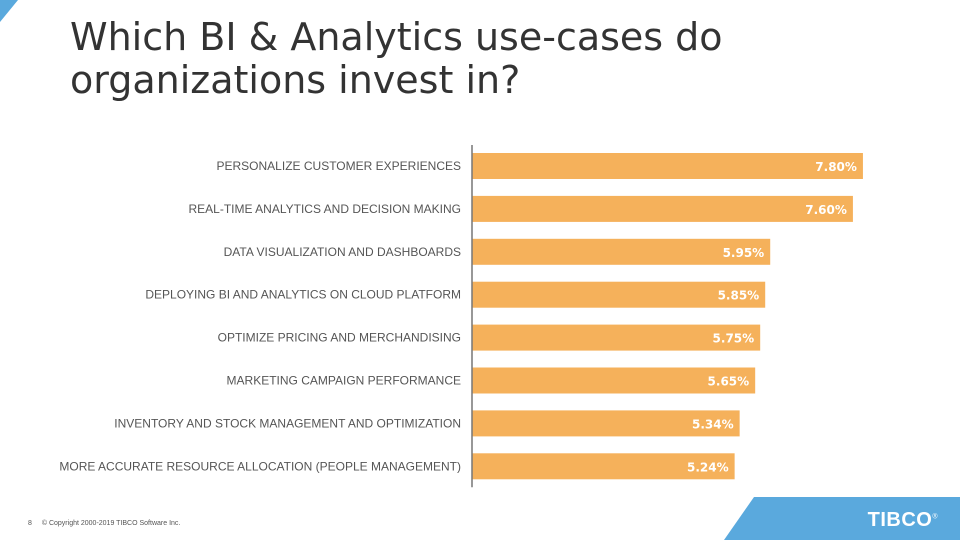 The height and width of the screenshot is (540, 960). I want to click on data-label: 7.60%, so click(826, 210).